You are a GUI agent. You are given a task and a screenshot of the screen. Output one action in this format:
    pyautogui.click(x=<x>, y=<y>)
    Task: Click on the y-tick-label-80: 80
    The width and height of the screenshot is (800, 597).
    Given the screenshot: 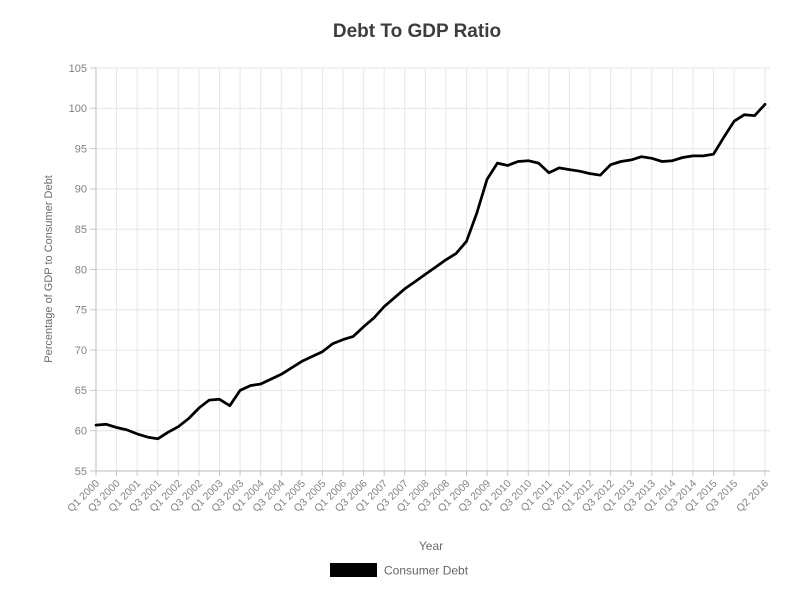 What is the action you would take?
    pyautogui.click(x=81, y=270)
    